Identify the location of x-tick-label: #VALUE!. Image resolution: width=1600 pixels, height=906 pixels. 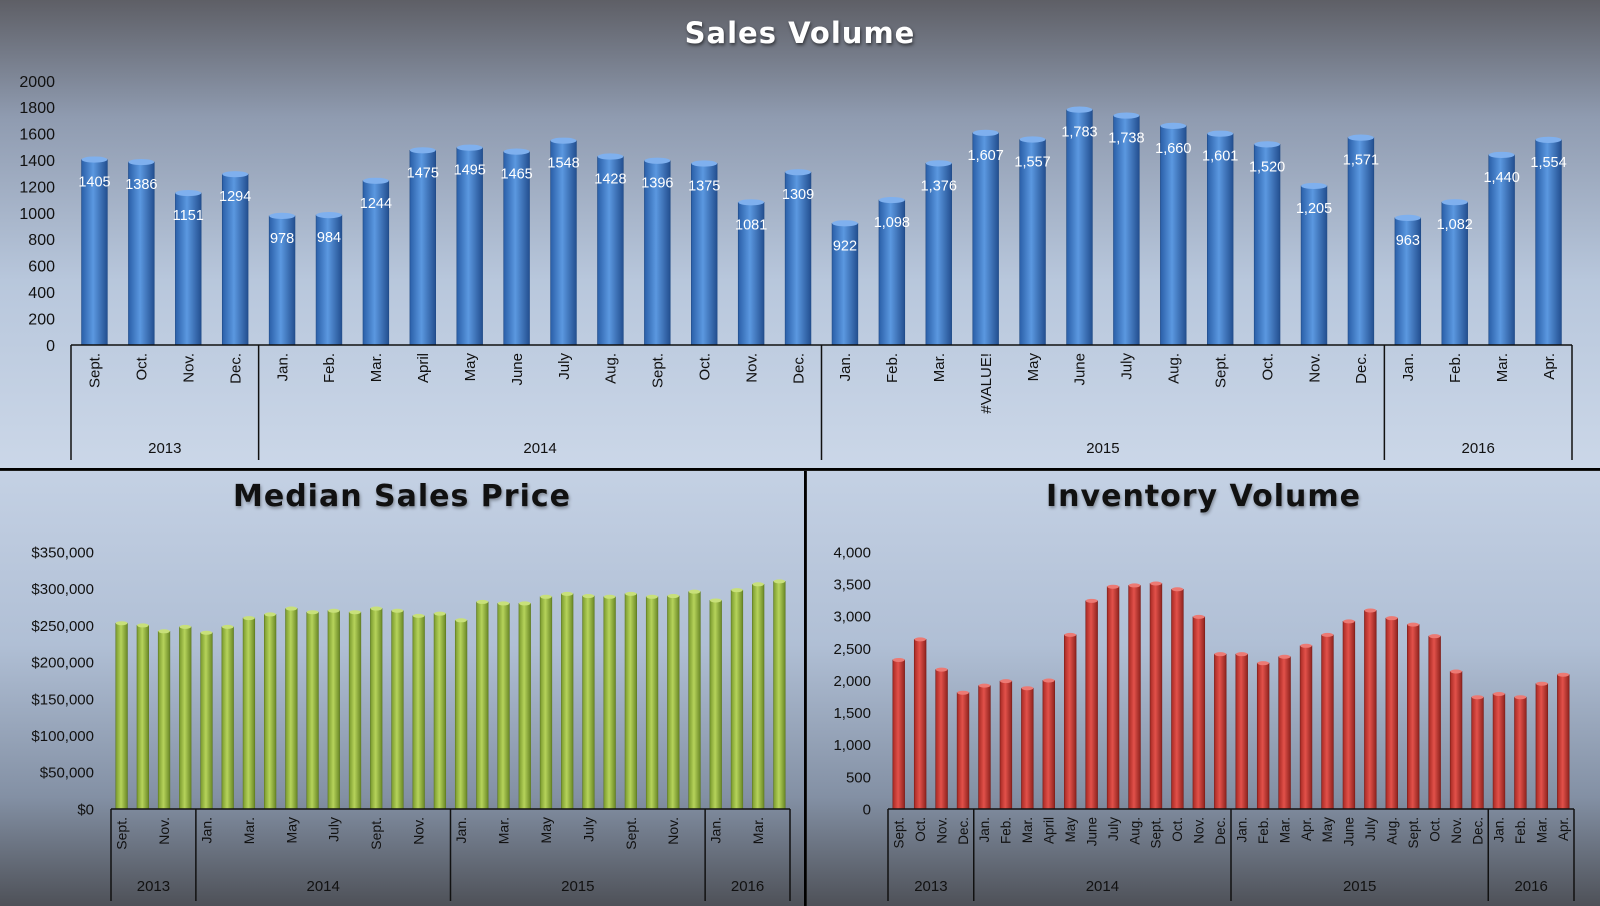
(986, 383).